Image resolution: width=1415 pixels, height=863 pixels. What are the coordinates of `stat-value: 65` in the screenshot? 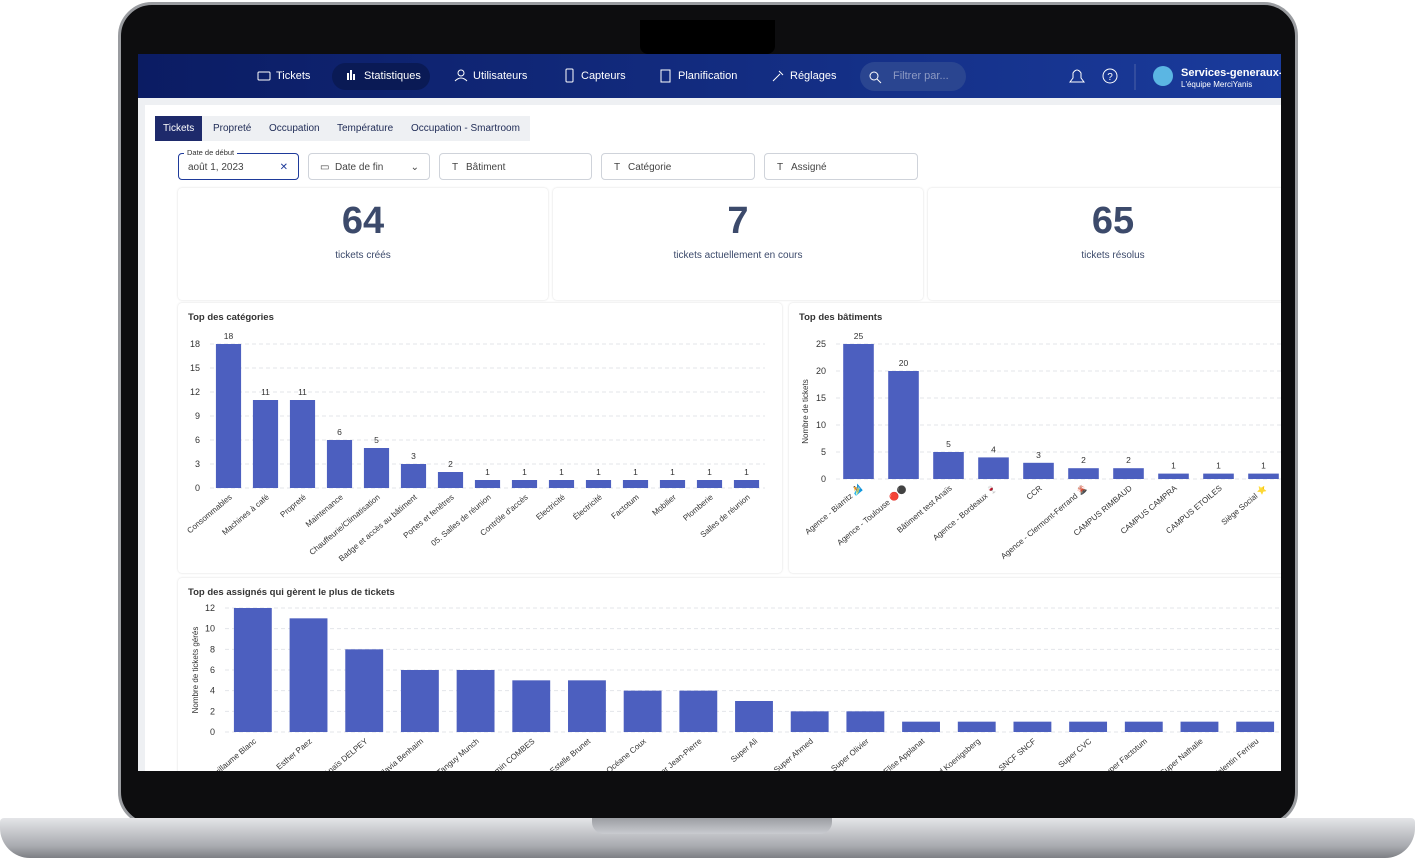 It's located at (1113, 221).